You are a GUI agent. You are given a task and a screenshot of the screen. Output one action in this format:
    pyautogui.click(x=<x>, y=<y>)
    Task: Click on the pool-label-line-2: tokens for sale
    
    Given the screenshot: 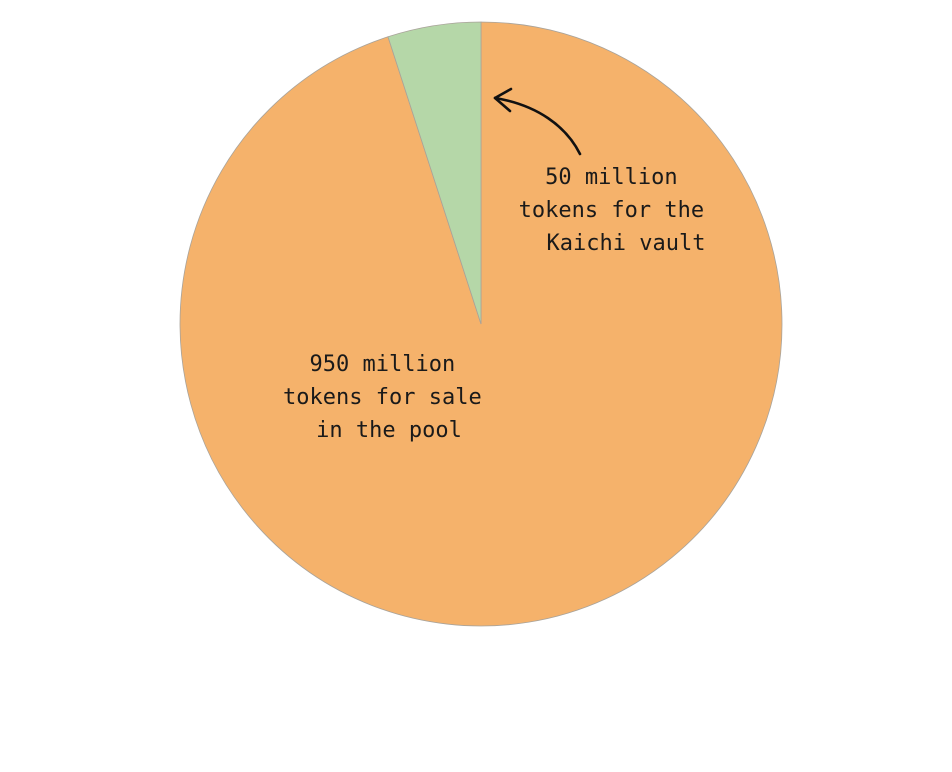 What is the action you would take?
    pyautogui.click(x=382, y=397)
    